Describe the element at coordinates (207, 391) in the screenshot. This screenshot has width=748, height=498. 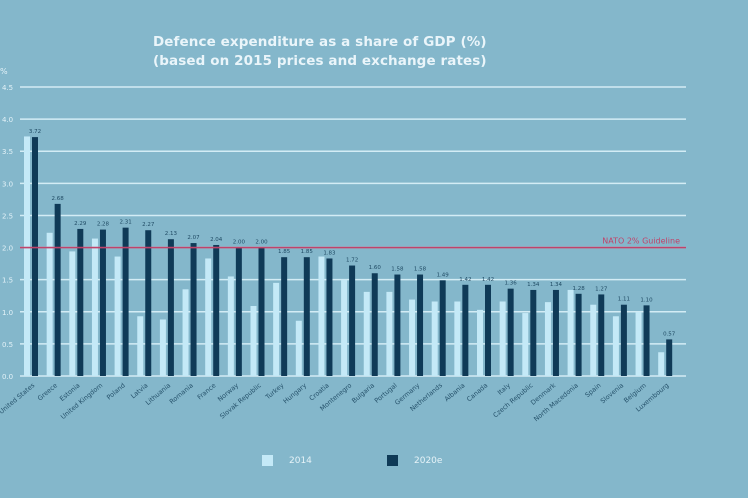
I see `x-tick-label: France` at that location.